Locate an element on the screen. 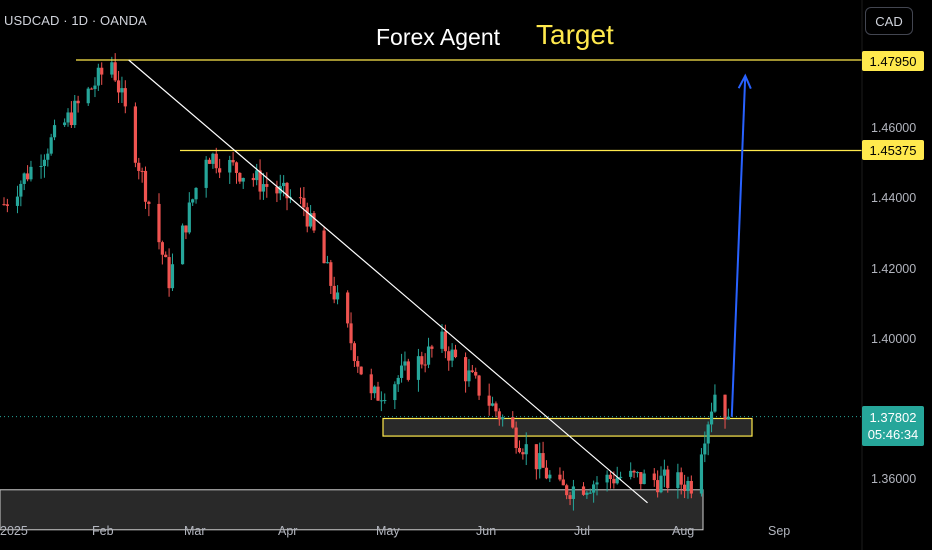 The image size is (932, 550). x-tick-label: Jul is located at coordinates (582, 531).